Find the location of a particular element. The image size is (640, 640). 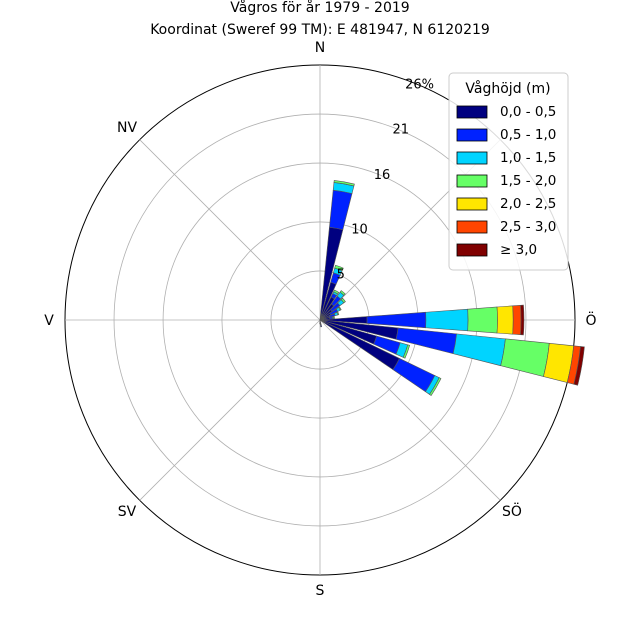

radial-tick-label: 26% is located at coordinates (419, 84).